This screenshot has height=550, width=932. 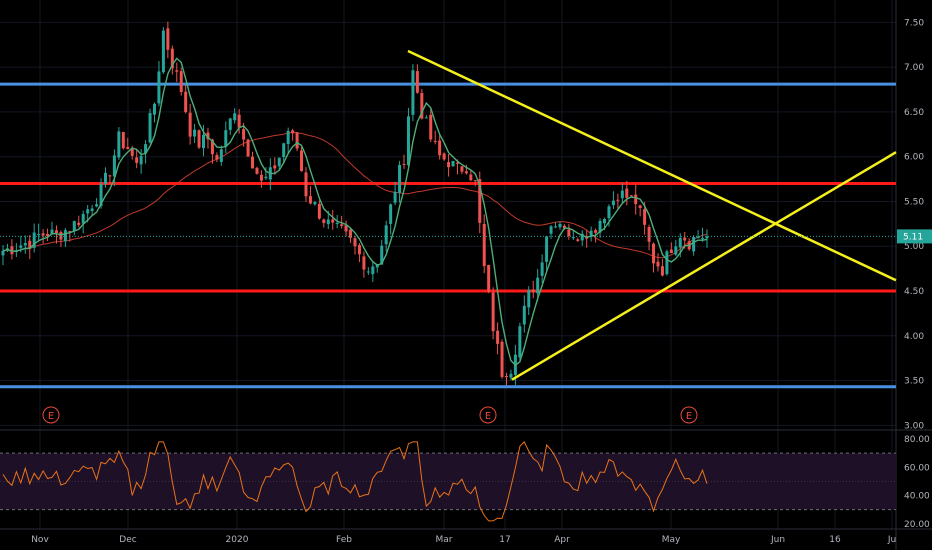 What do you see at coordinates (914, 68) in the screenshot?
I see `price-tick-label: 7.00` at bounding box center [914, 68].